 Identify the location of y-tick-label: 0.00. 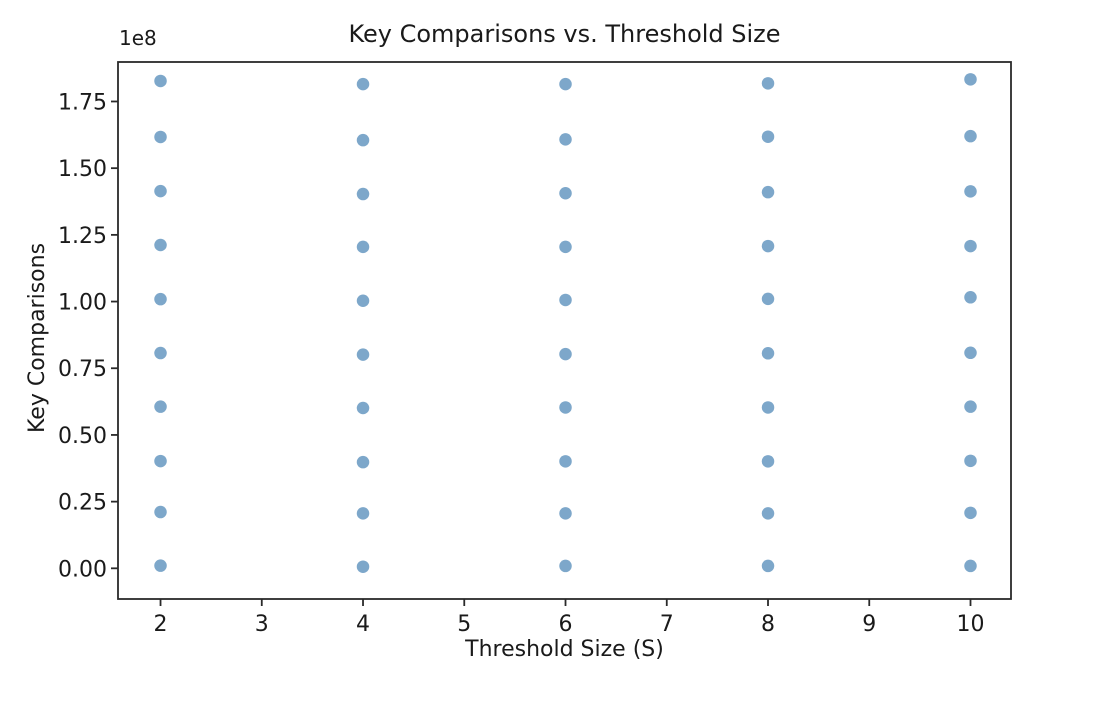
(82, 569).